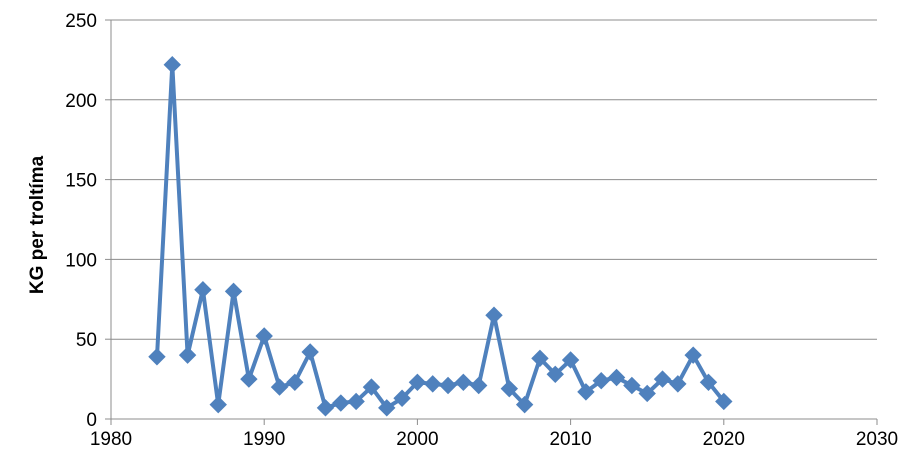 The height and width of the screenshot is (473, 911). What do you see at coordinates (91, 420) in the screenshot?
I see `y-tick-label: 0` at bounding box center [91, 420].